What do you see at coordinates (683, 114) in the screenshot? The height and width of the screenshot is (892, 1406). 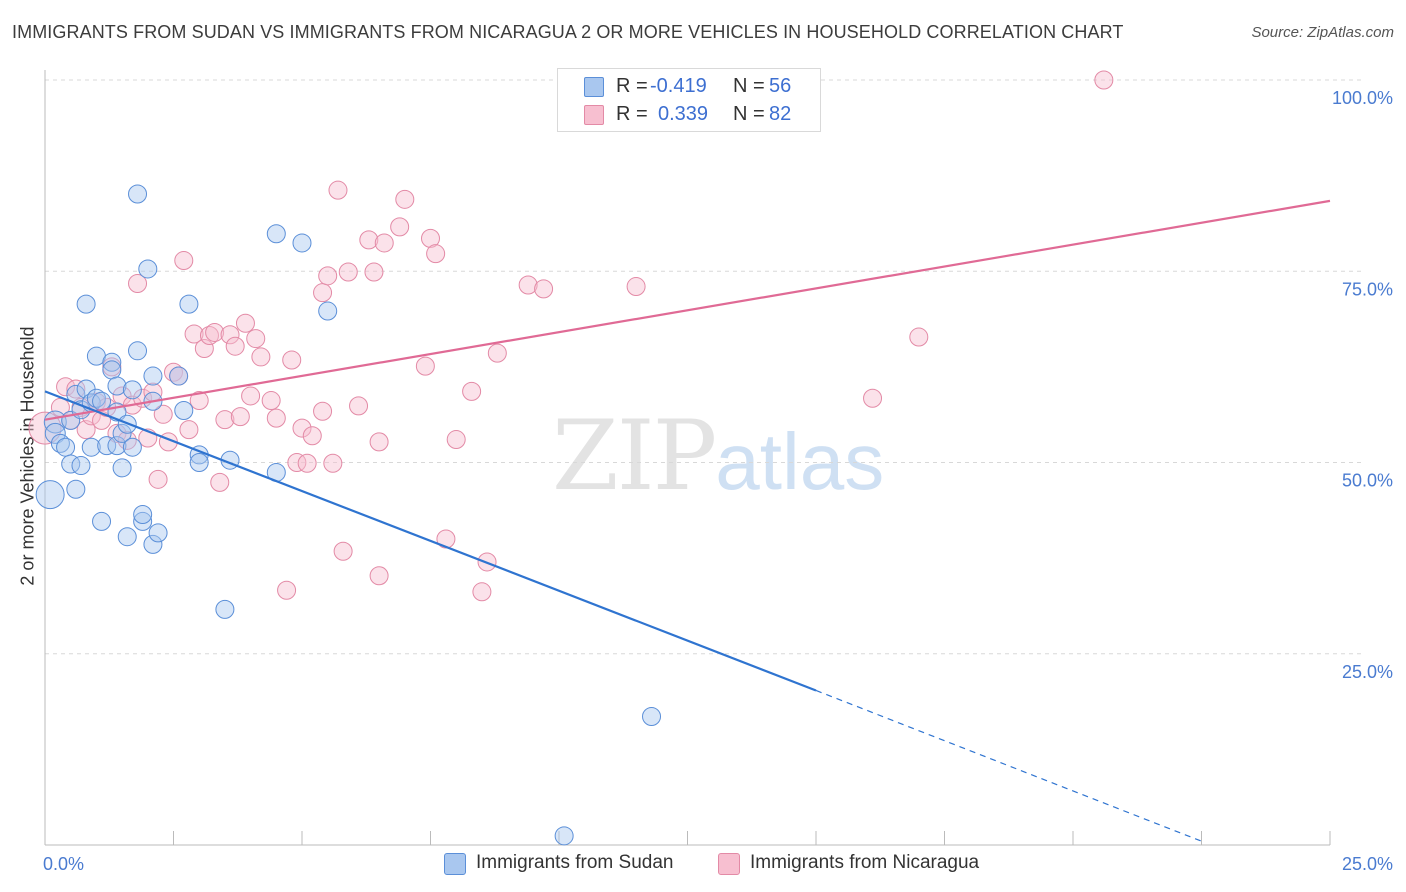 I see `nicaragua-r-value: 0.339` at bounding box center [683, 114].